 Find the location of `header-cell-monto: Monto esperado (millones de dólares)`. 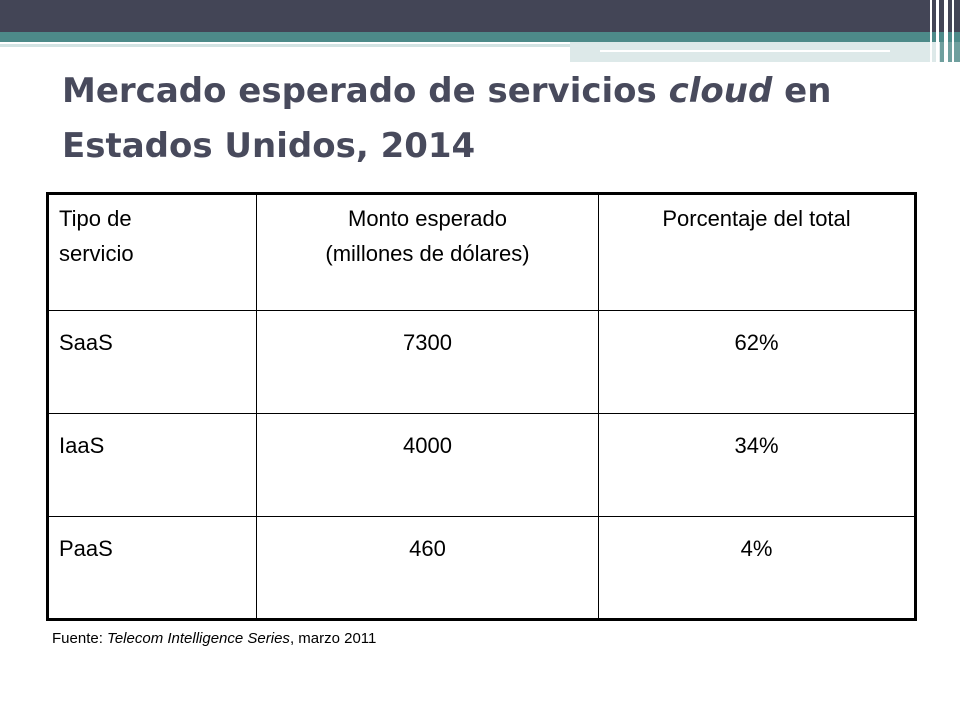

header-cell-monto: Monto esperado (millones de dólares) is located at coordinates (427, 252).